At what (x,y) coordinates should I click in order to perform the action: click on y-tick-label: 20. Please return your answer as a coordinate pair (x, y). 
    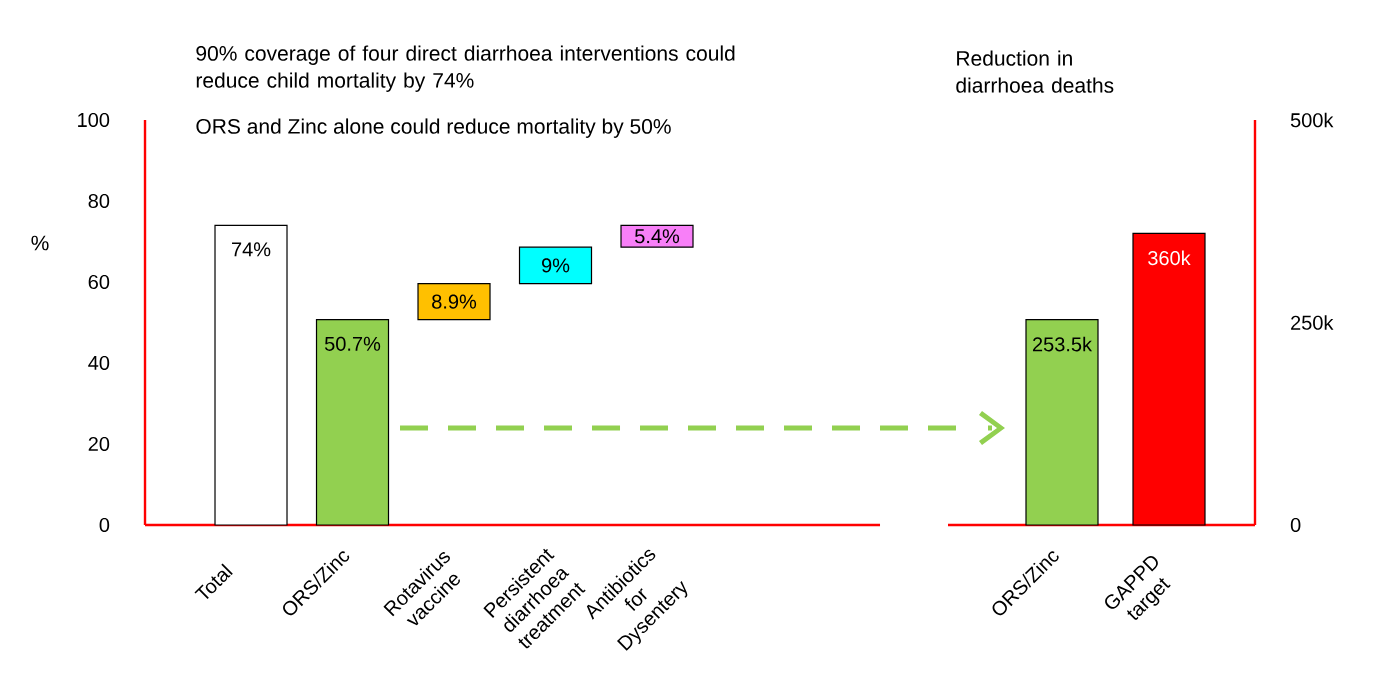
    Looking at the image, I should click on (99, 444).